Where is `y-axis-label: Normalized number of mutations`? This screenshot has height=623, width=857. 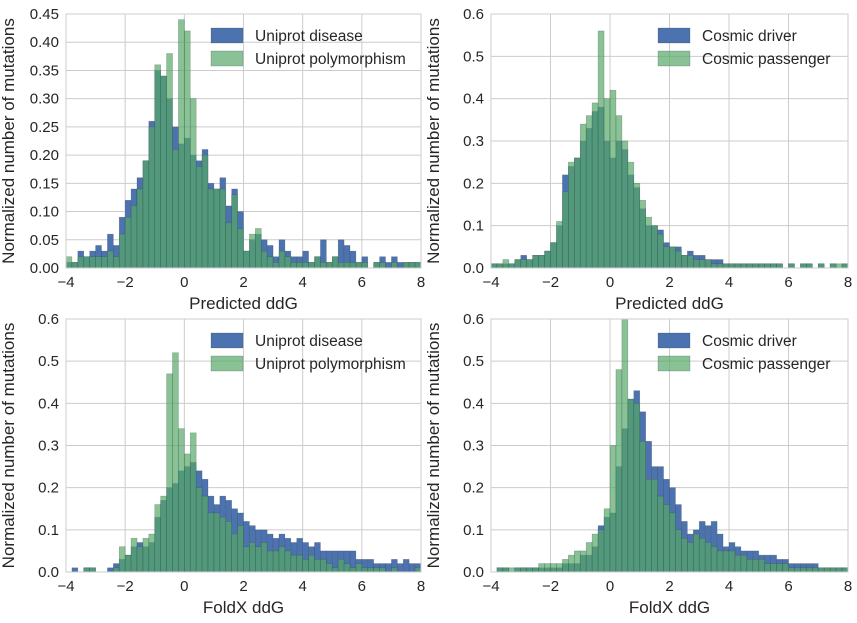 y-axis-label: Normalized number of mutations is located at coordinates (433, 141).